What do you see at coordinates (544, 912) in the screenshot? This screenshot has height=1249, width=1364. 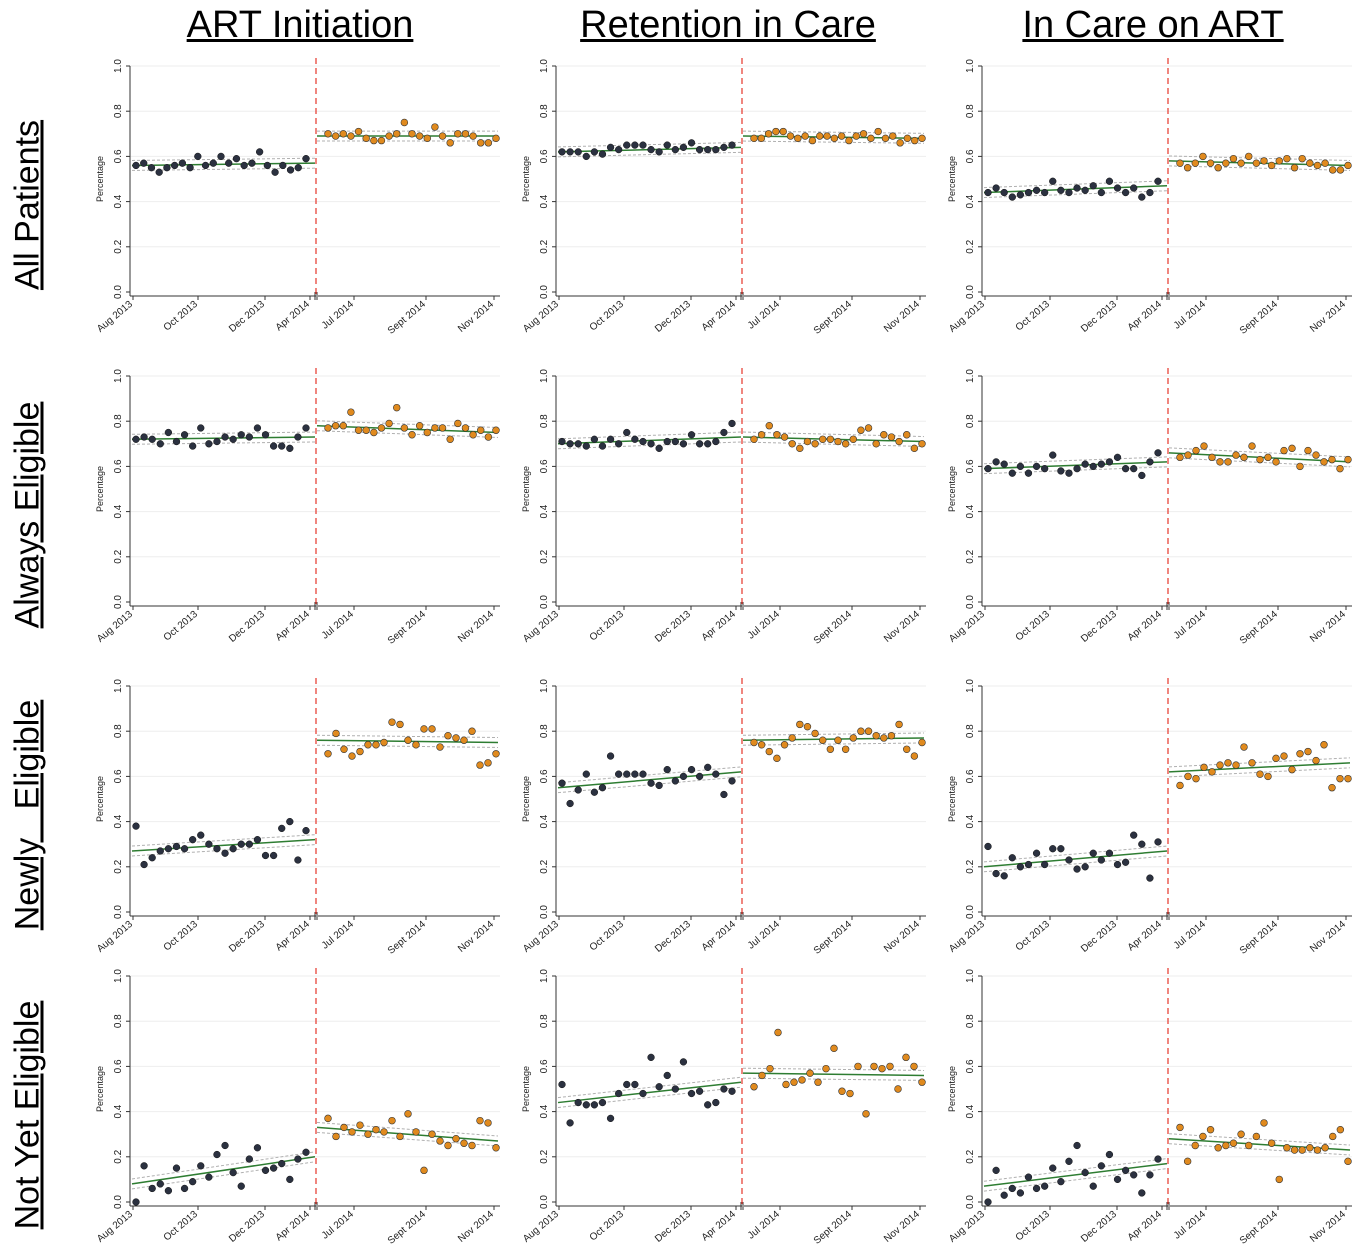 I see `y-tick-label: 0.0` at bounding box center [544, 912].